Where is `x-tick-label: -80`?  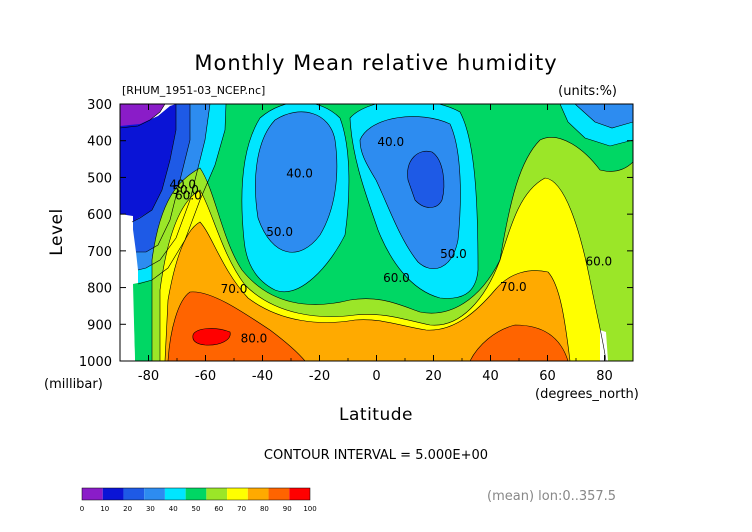 x-tick-label: -80 is located at coordinates (148, 376).